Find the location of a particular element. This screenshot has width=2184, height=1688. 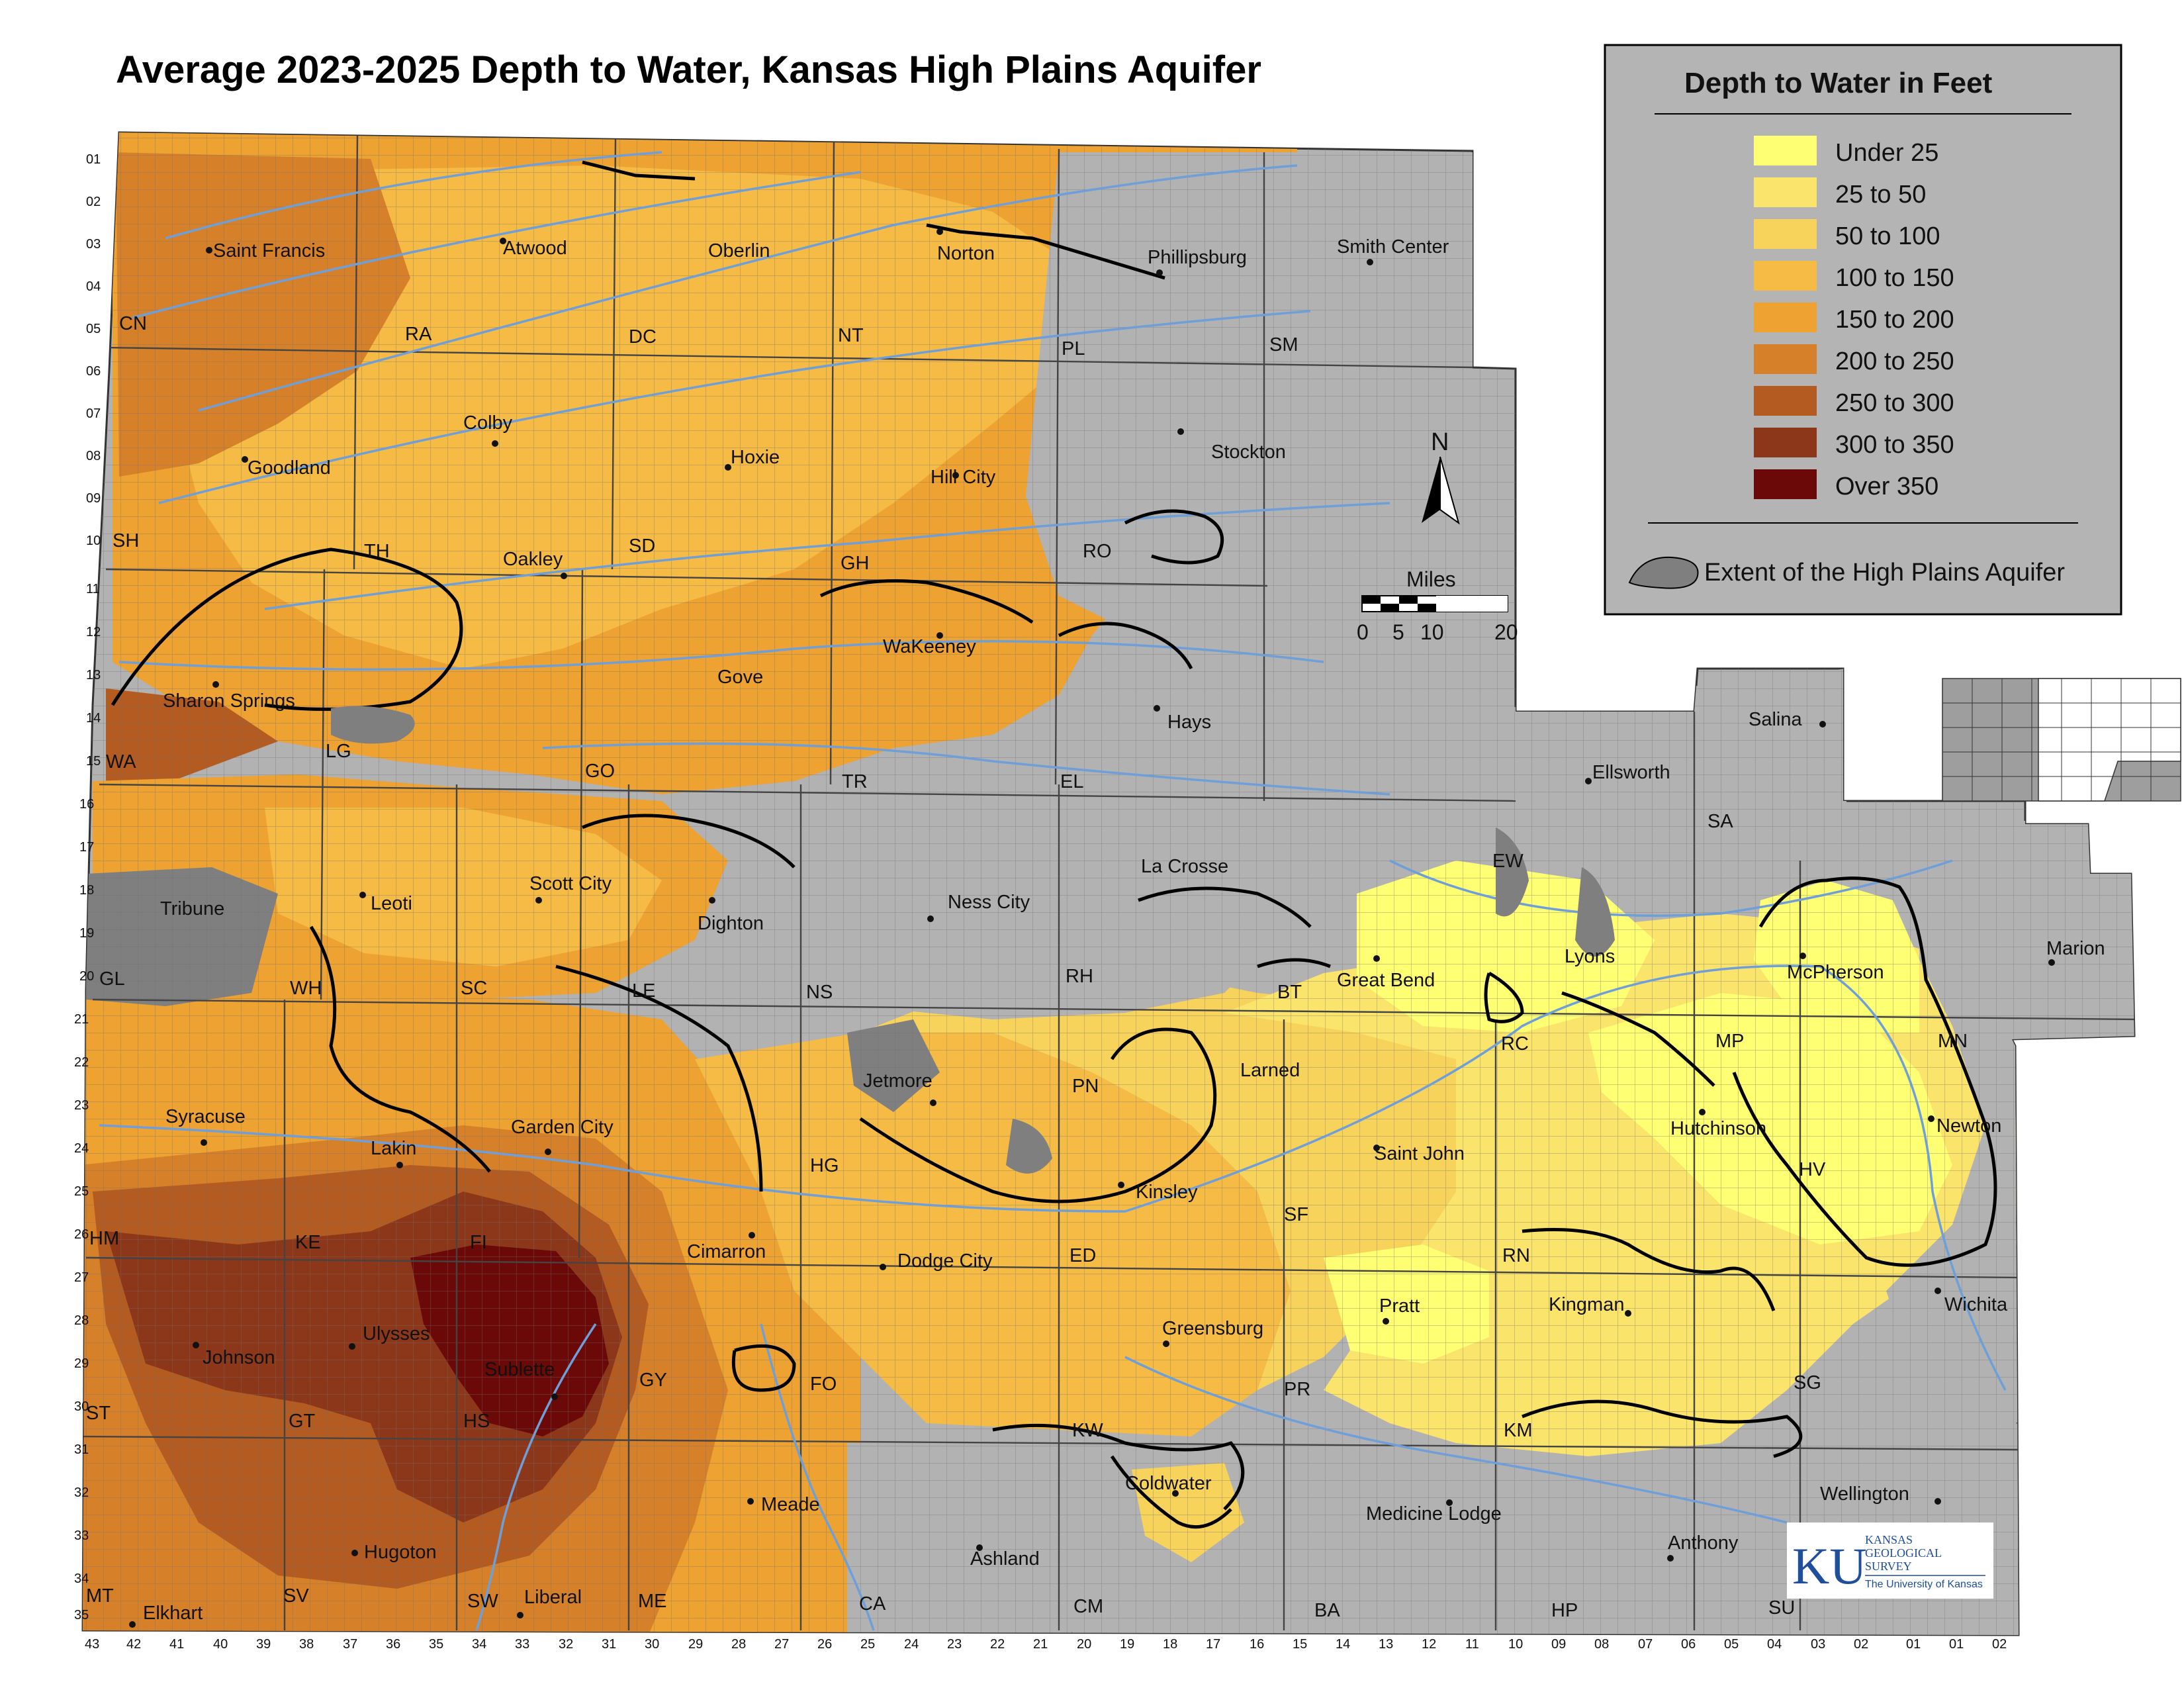

county-label: HP is located at coordinates (1564, 1610).